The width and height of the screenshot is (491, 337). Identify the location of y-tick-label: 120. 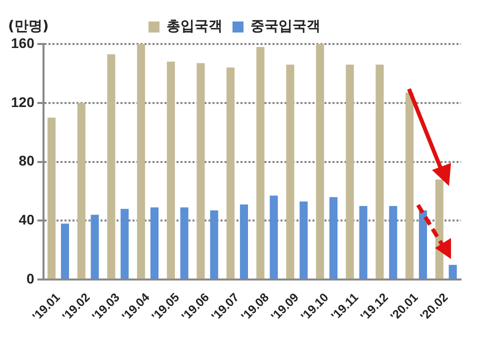
(23, 102).